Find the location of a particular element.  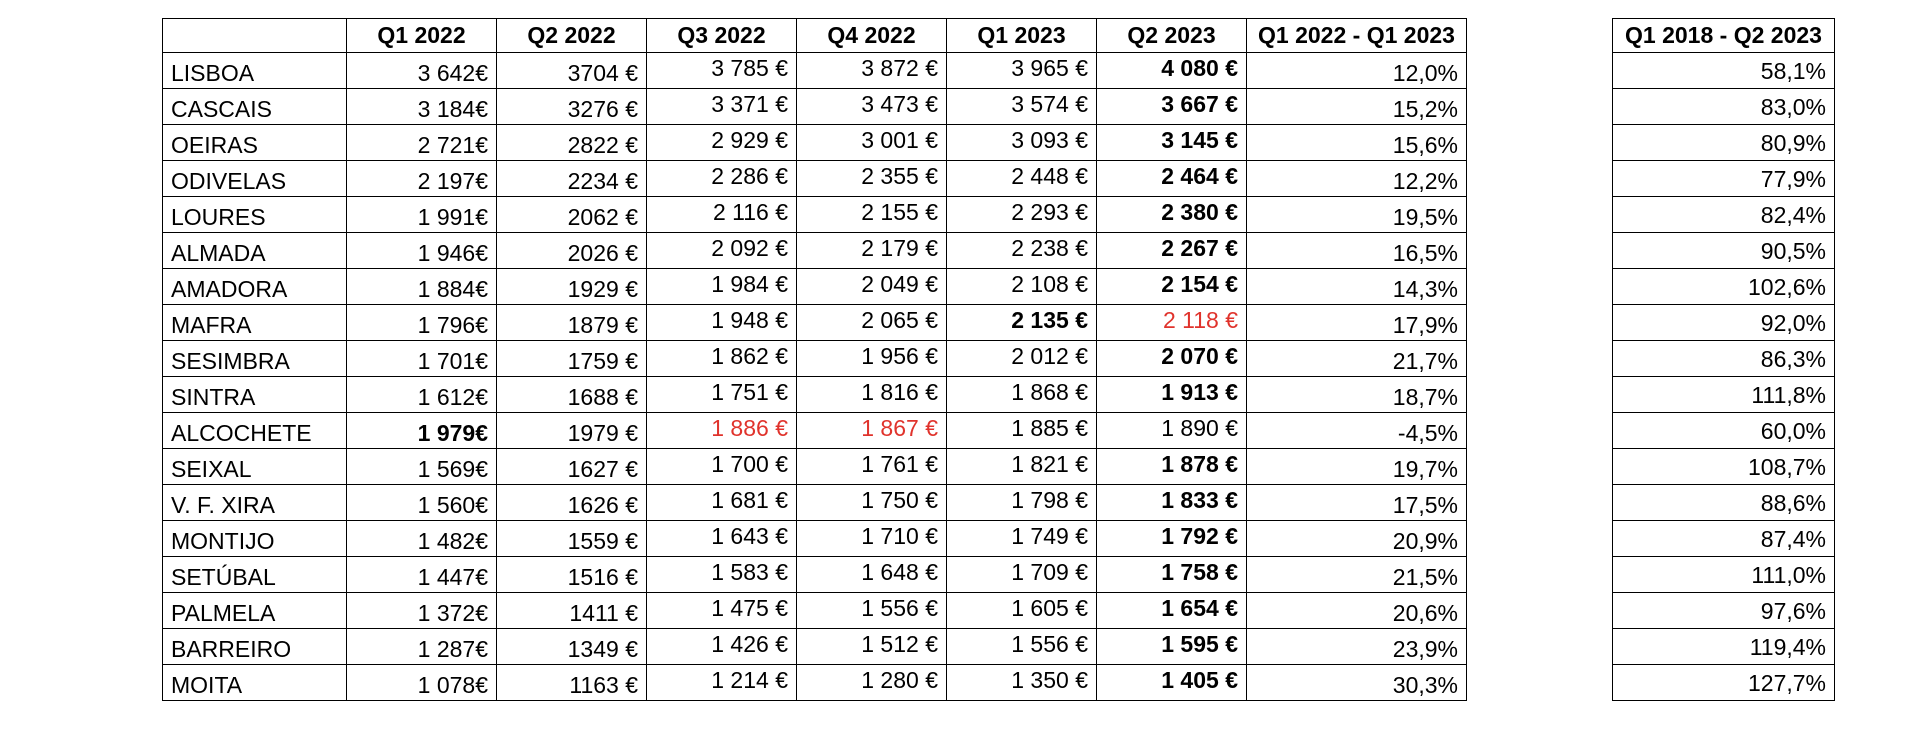

cell-change-long: 88,6% is located at coordinates (1723, 502).